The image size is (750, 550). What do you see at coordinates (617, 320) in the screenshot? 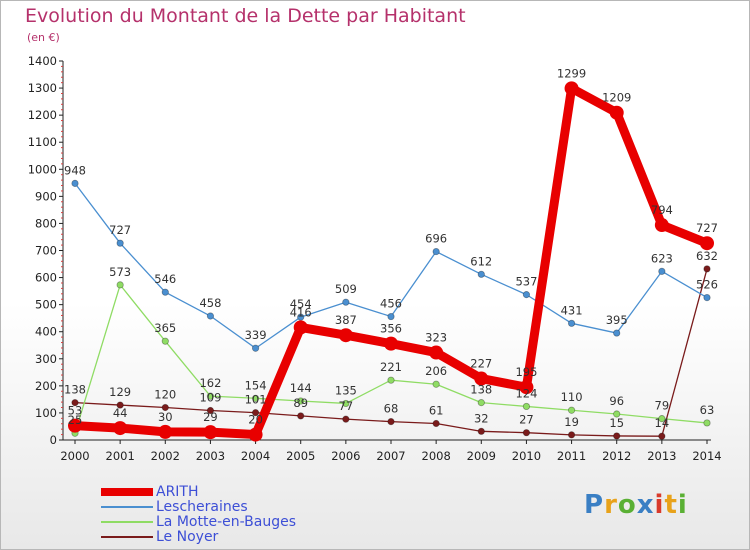
I see `data-label-lescheraines: 395` at bounding box center [617, 320].